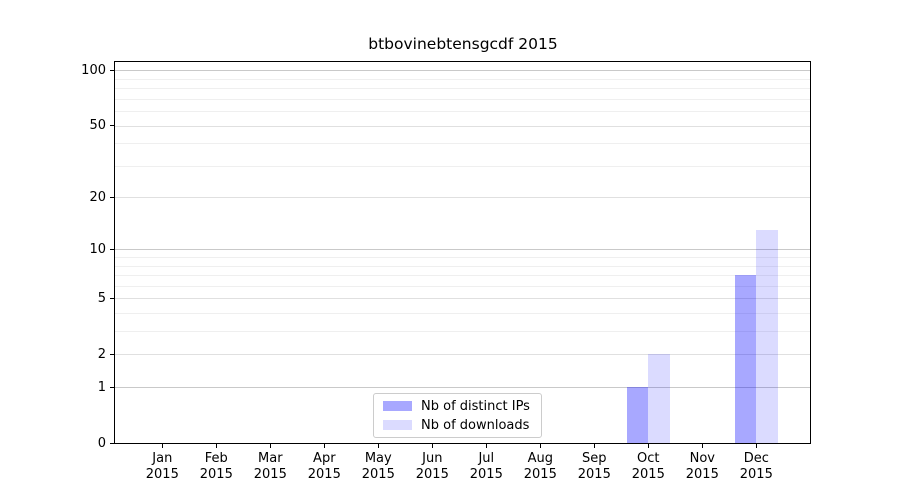  I want to click on x-tick-label: Feb 2015, so click(216, 466).